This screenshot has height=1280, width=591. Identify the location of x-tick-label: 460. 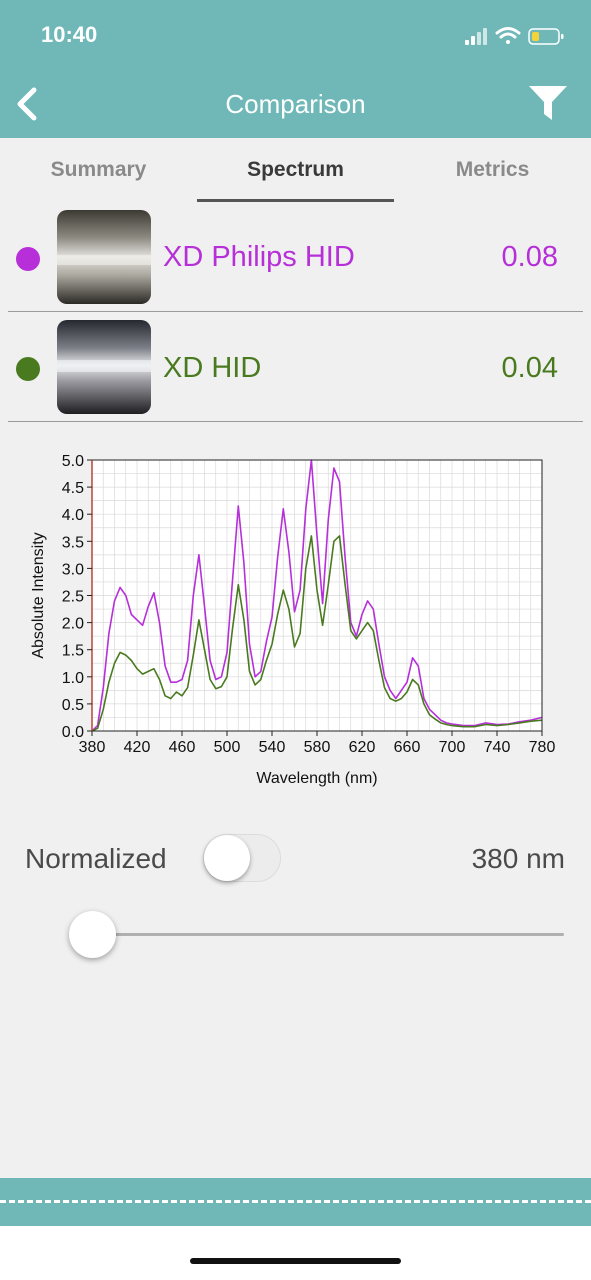
(182, 747).